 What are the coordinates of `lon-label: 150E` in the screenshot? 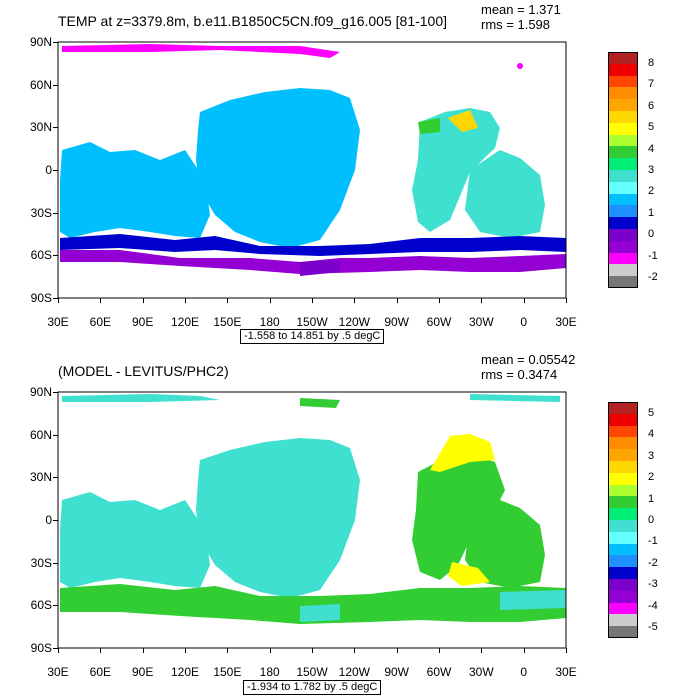 It's located at (227, 322).